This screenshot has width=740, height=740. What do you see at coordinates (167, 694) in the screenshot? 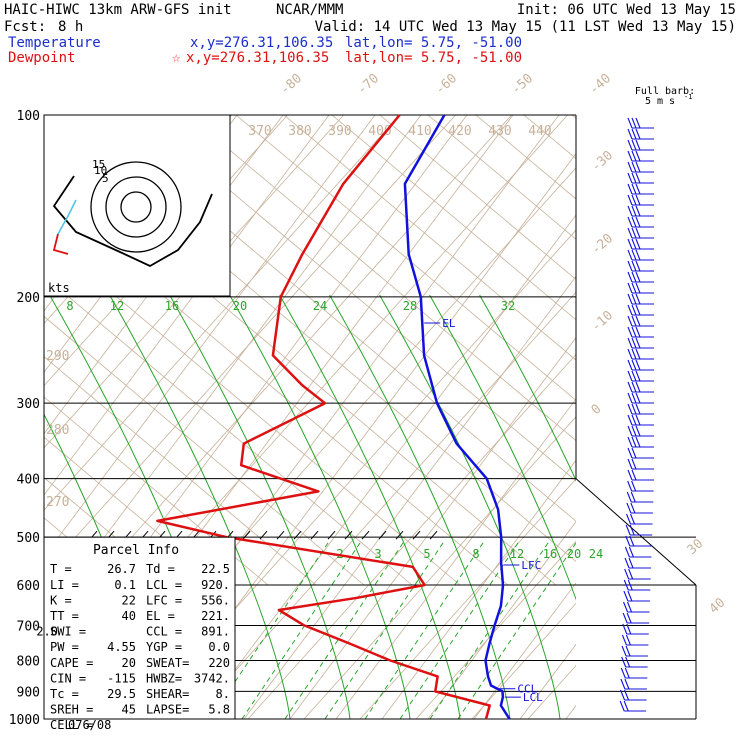
I see `parcel-info-value: SHEAR=` at bounding box center [167, 694].